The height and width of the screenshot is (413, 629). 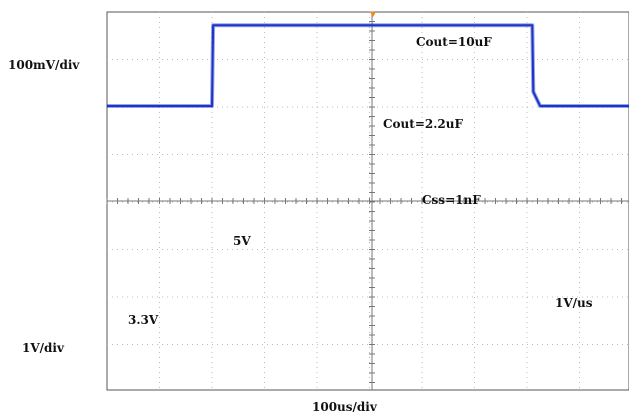 I want to click on annotation-cout22: Cout=2.2uF, so click(x=423, y=124).